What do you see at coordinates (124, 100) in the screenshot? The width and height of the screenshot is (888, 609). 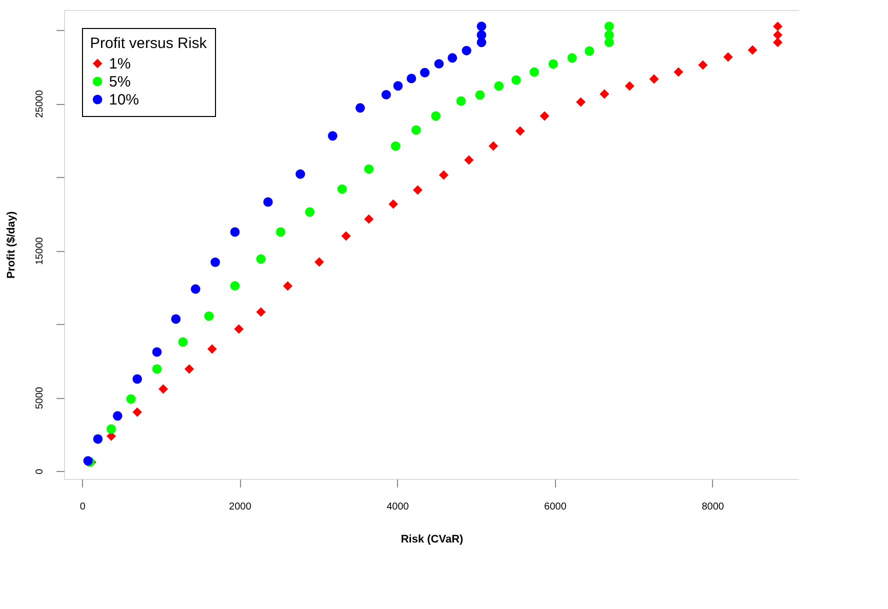 I see `legend-label: 10%` at bounding box center [124, 100].